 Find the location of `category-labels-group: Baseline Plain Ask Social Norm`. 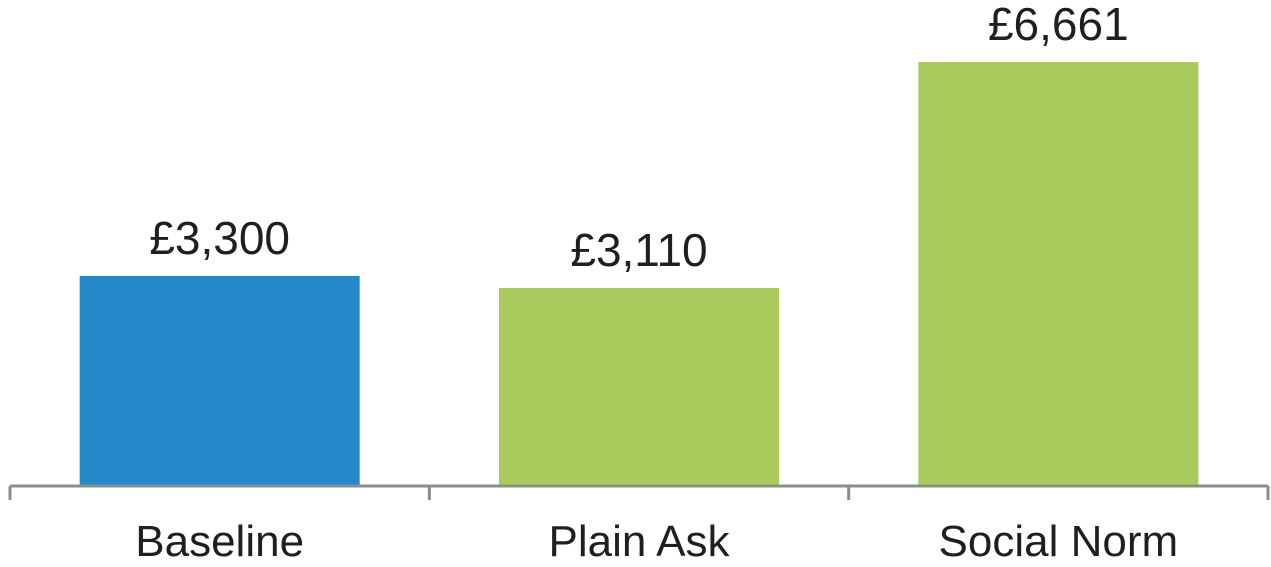

category-labels-group: Baseline Plain Ask Social Norm is located at coordinates (656, 541).